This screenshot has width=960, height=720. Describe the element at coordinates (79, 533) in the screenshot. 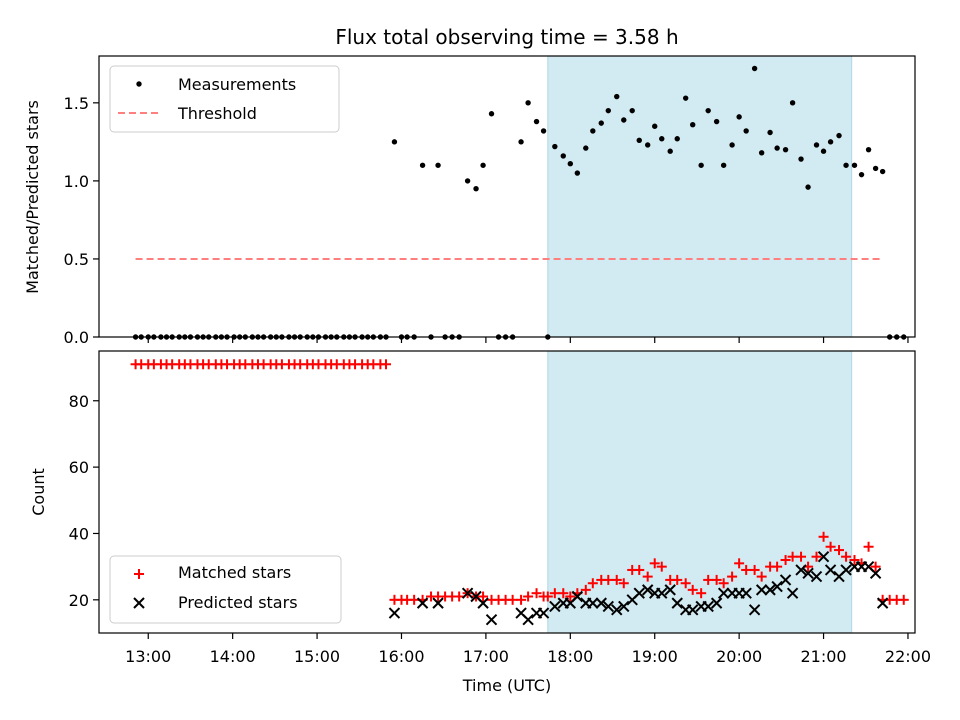

I see `bottom-y-tick-label: 40` at that location.